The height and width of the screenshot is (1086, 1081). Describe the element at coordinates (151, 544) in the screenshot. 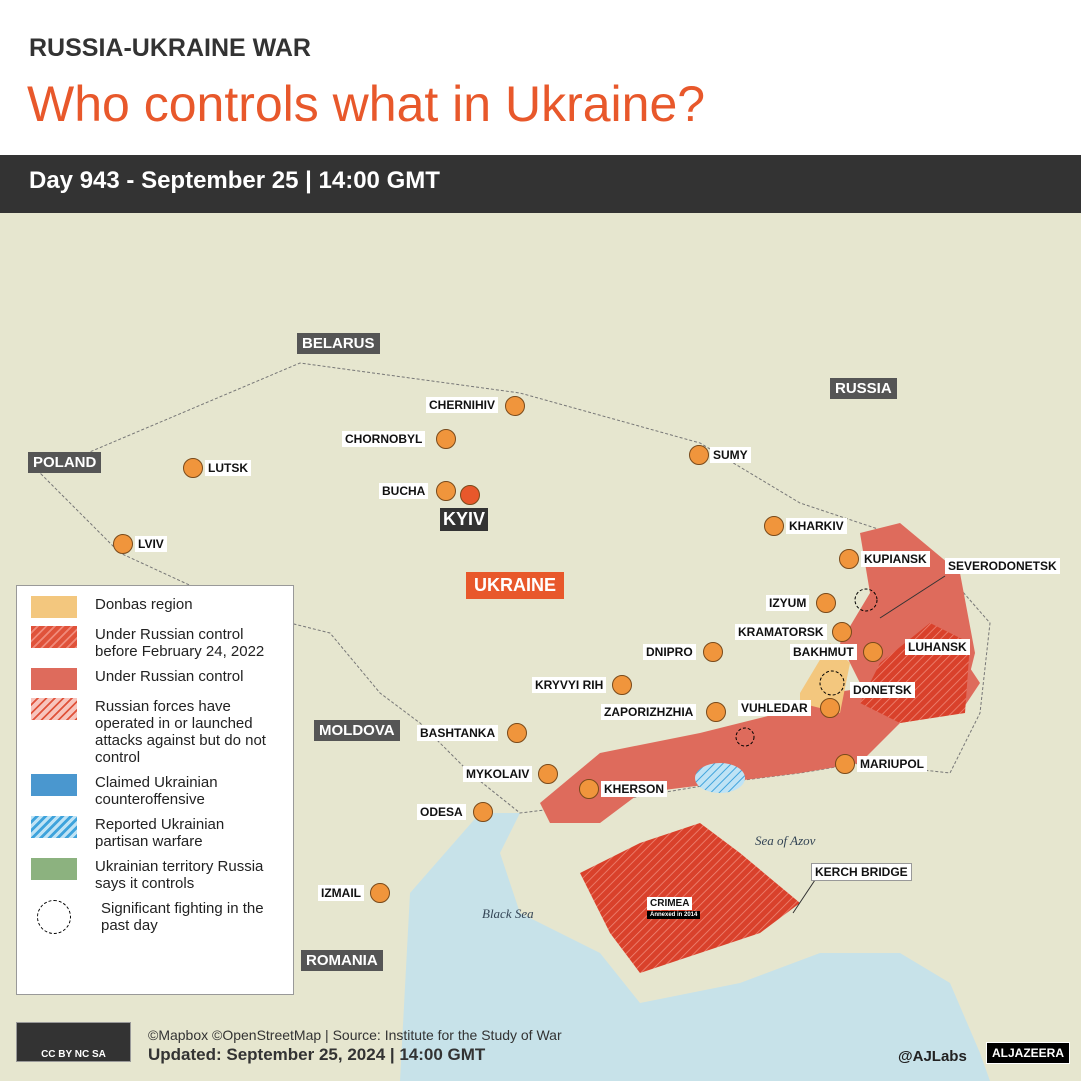

I see `city-lviv: LVIV` at that location.